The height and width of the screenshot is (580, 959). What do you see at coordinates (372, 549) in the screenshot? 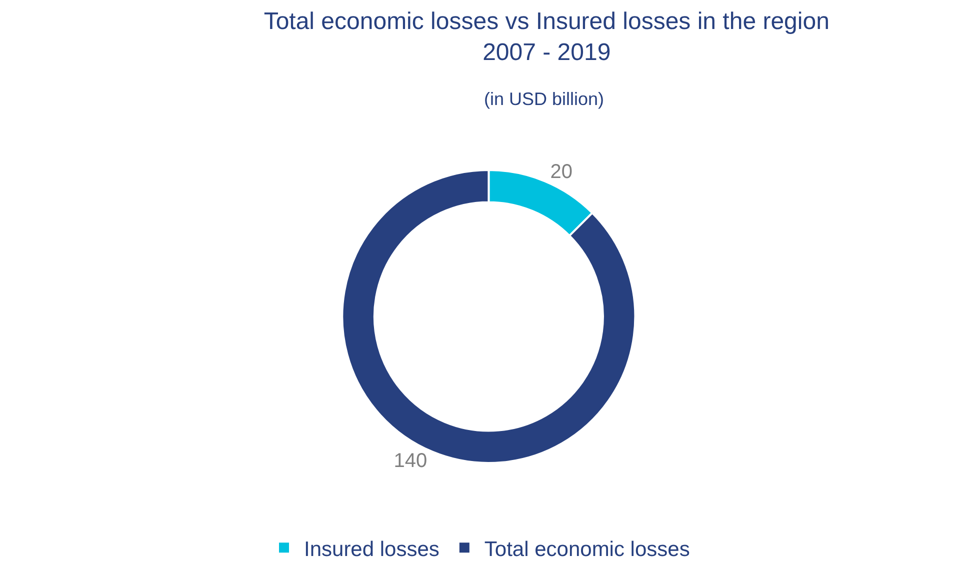
I see `legend-label: Insured losses` at bounding box center [372, 549].